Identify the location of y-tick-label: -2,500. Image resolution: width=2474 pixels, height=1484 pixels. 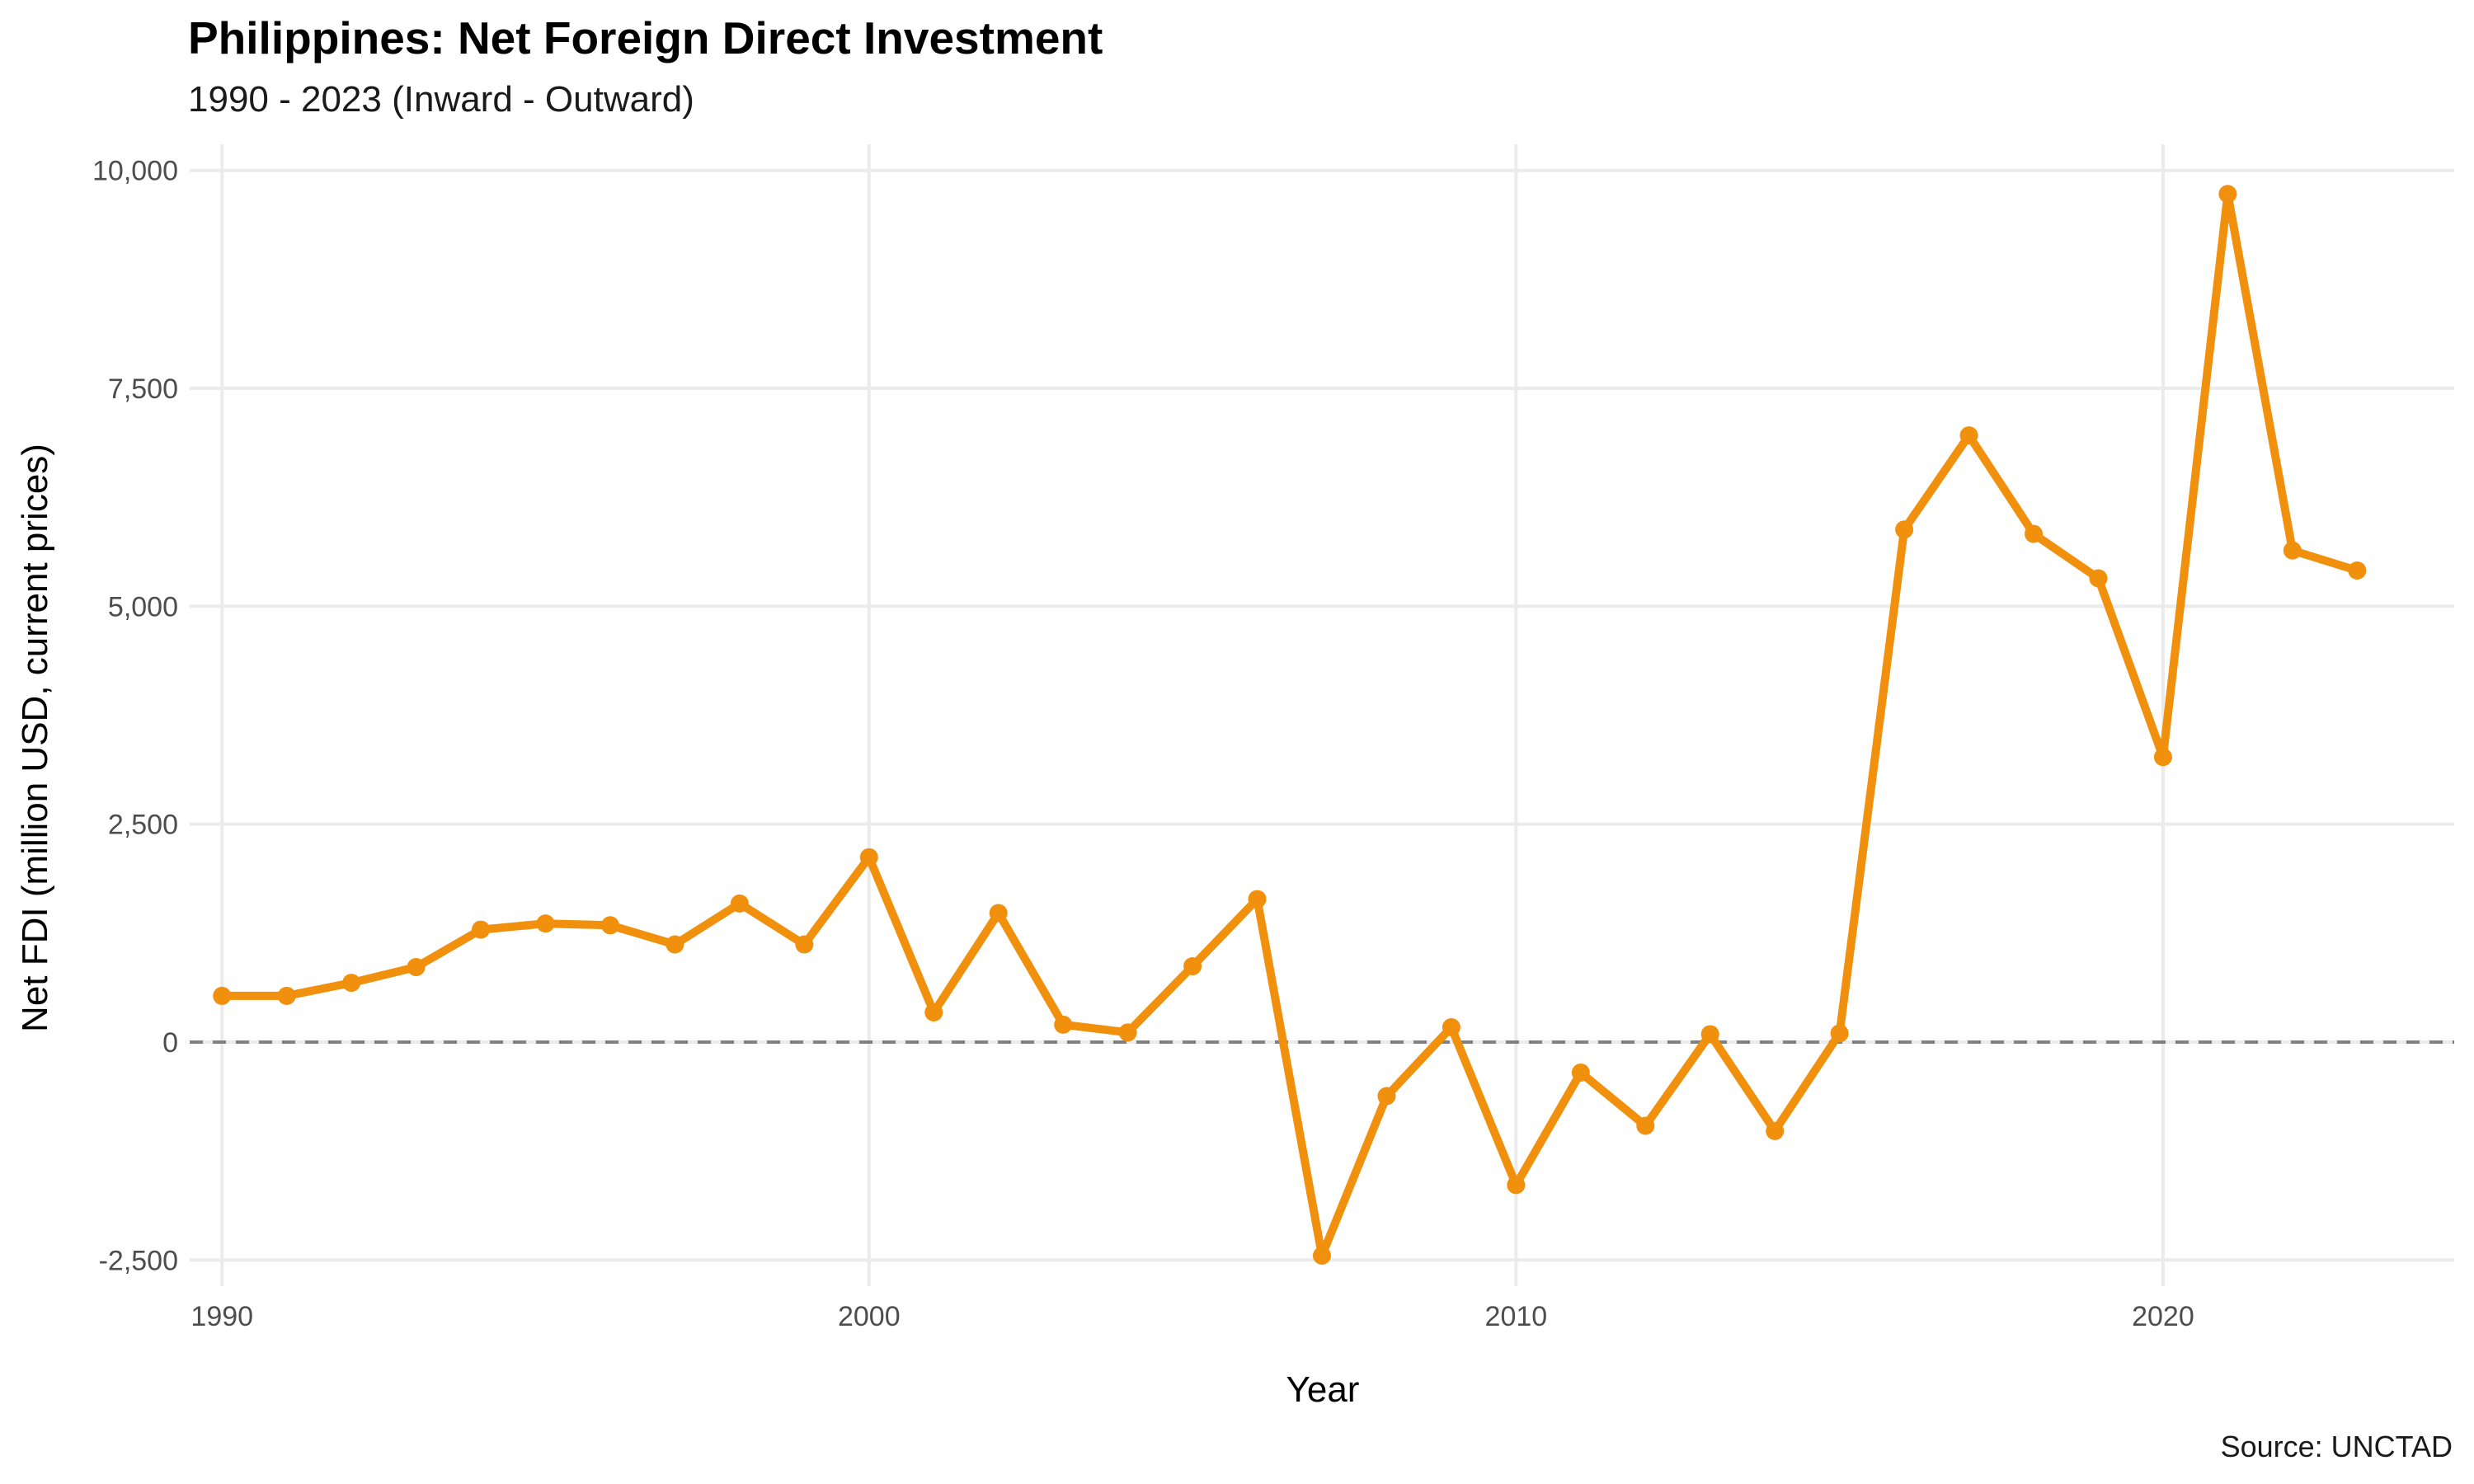
(138, 1260).